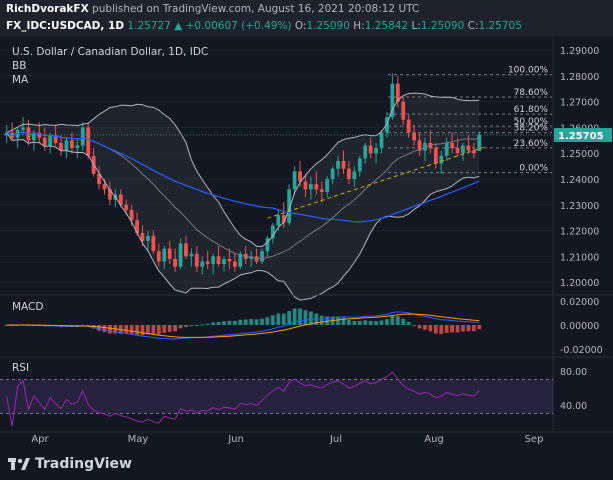 The image size is (613, 480). I want to click on last-price-label: 1.25705, so click(581, 136).